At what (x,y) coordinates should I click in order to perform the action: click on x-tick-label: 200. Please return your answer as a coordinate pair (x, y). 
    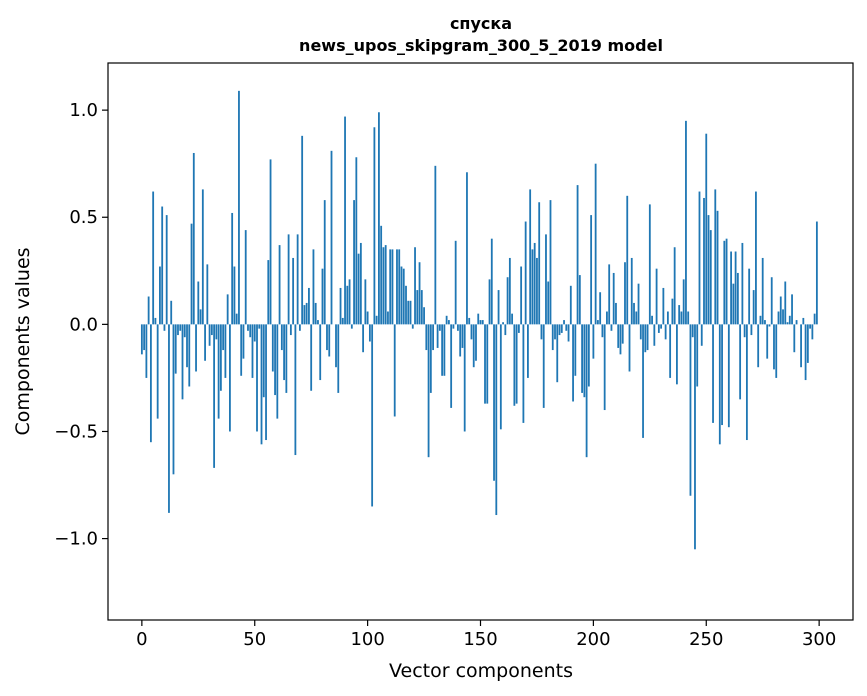
    Looking at the image, I should click on (593, 639).